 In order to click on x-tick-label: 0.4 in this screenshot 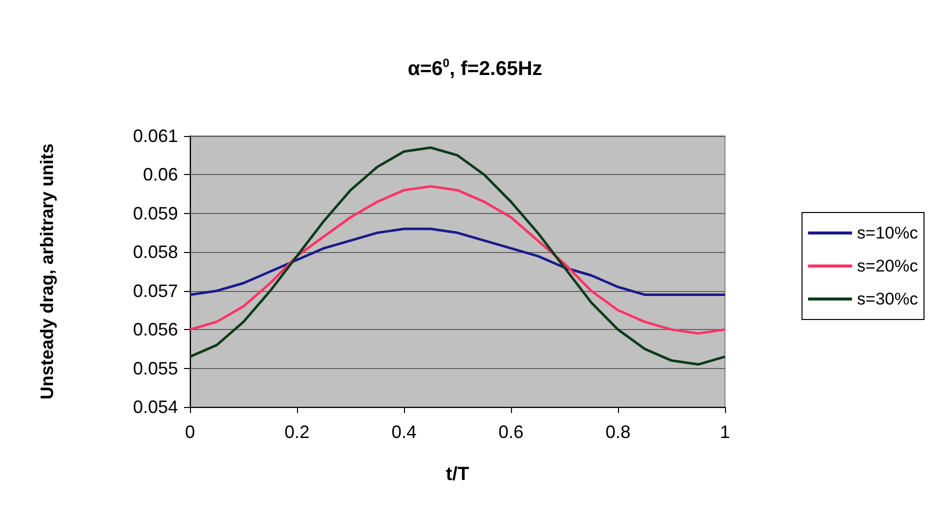, I will do `click(404, 432)`.